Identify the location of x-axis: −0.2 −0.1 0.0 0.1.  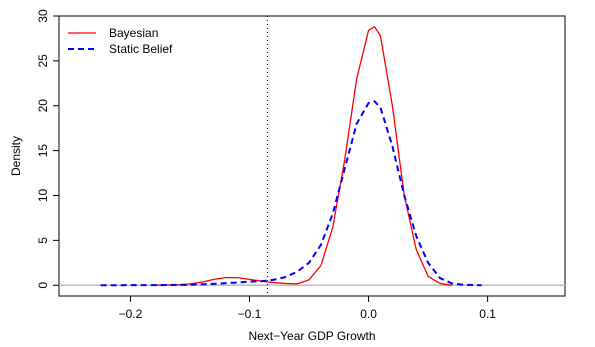
(307, 308).